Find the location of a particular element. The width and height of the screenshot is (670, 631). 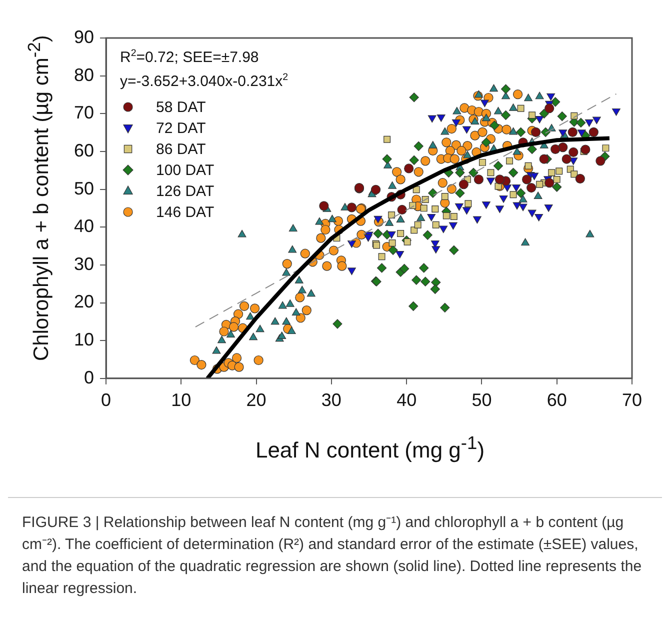

x-tick-label: 10 is located at coordinates (181, 400).